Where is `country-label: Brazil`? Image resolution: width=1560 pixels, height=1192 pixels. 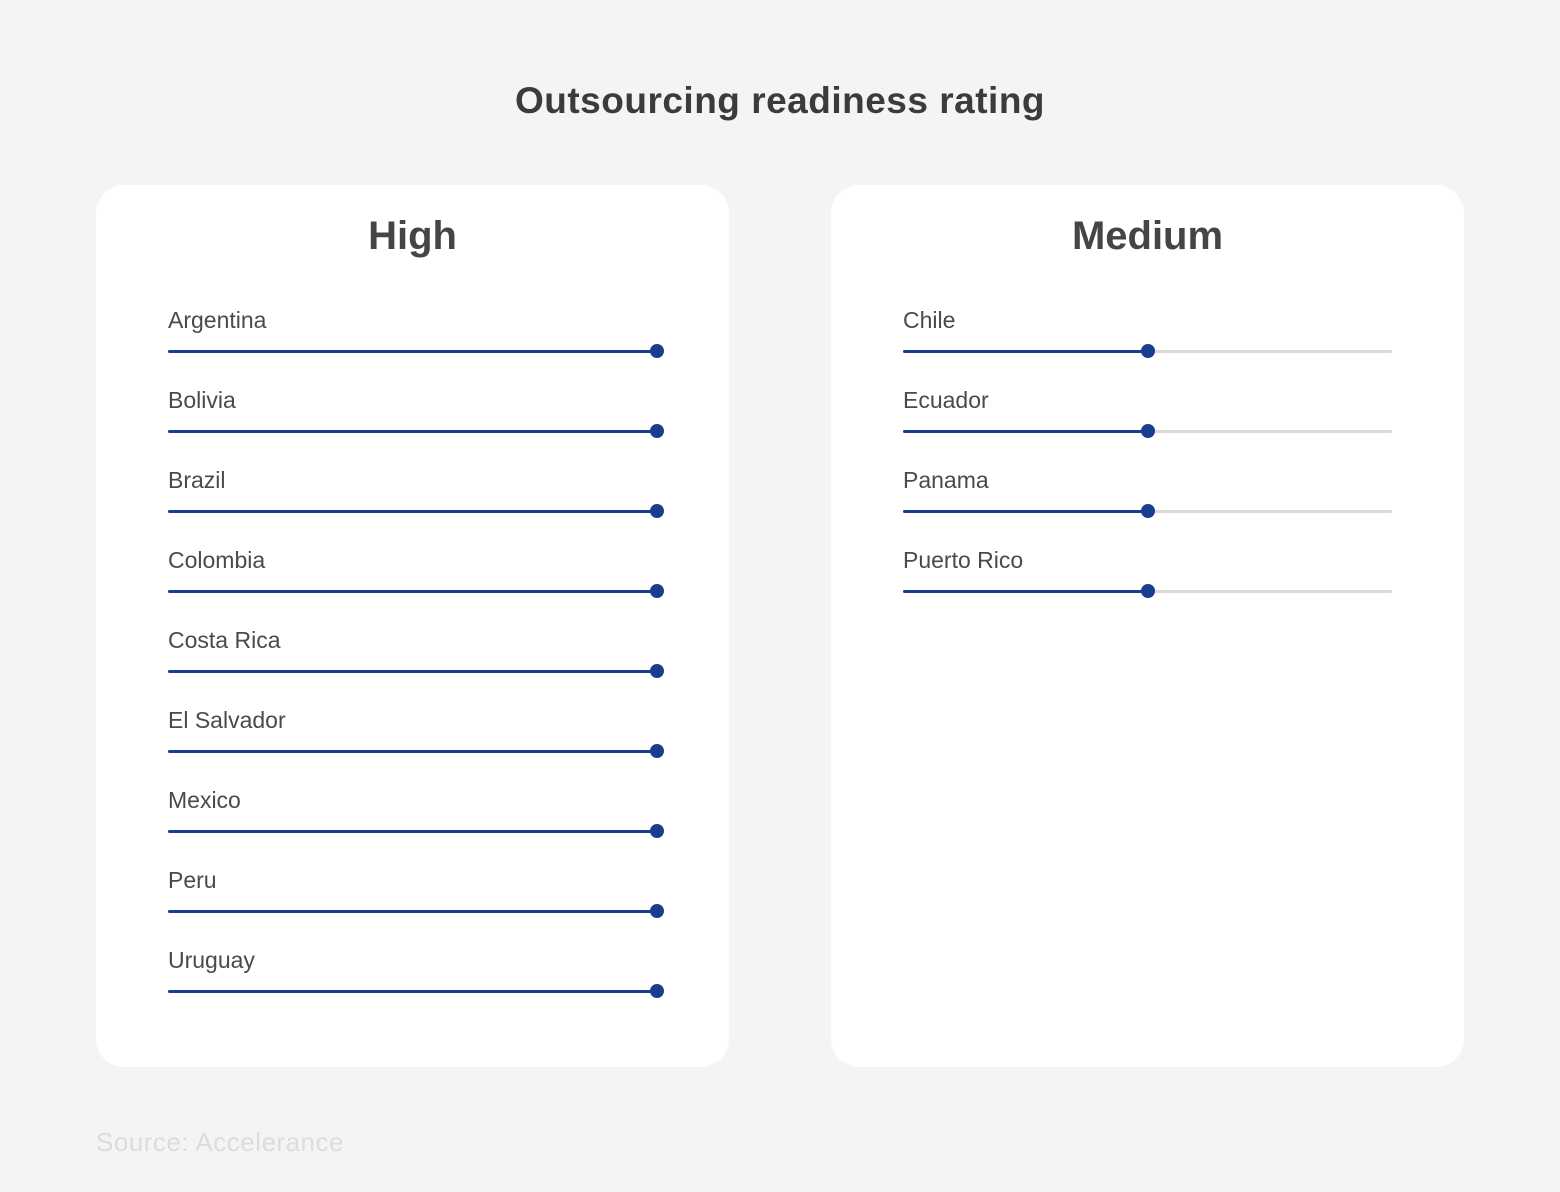 country-label: Brazil is located at coordinates (197, 480).